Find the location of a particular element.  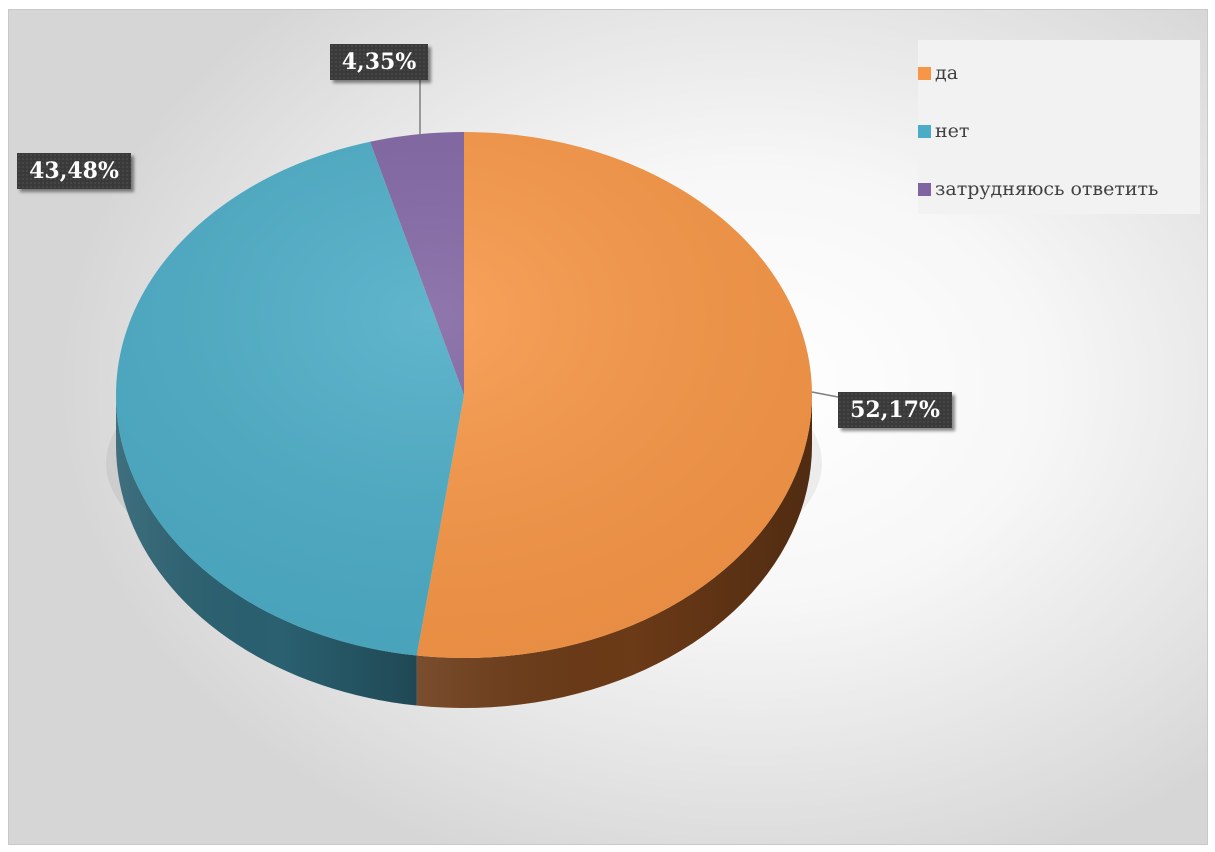

data-label-da: 52,17% is located at coordinates (895, 410).